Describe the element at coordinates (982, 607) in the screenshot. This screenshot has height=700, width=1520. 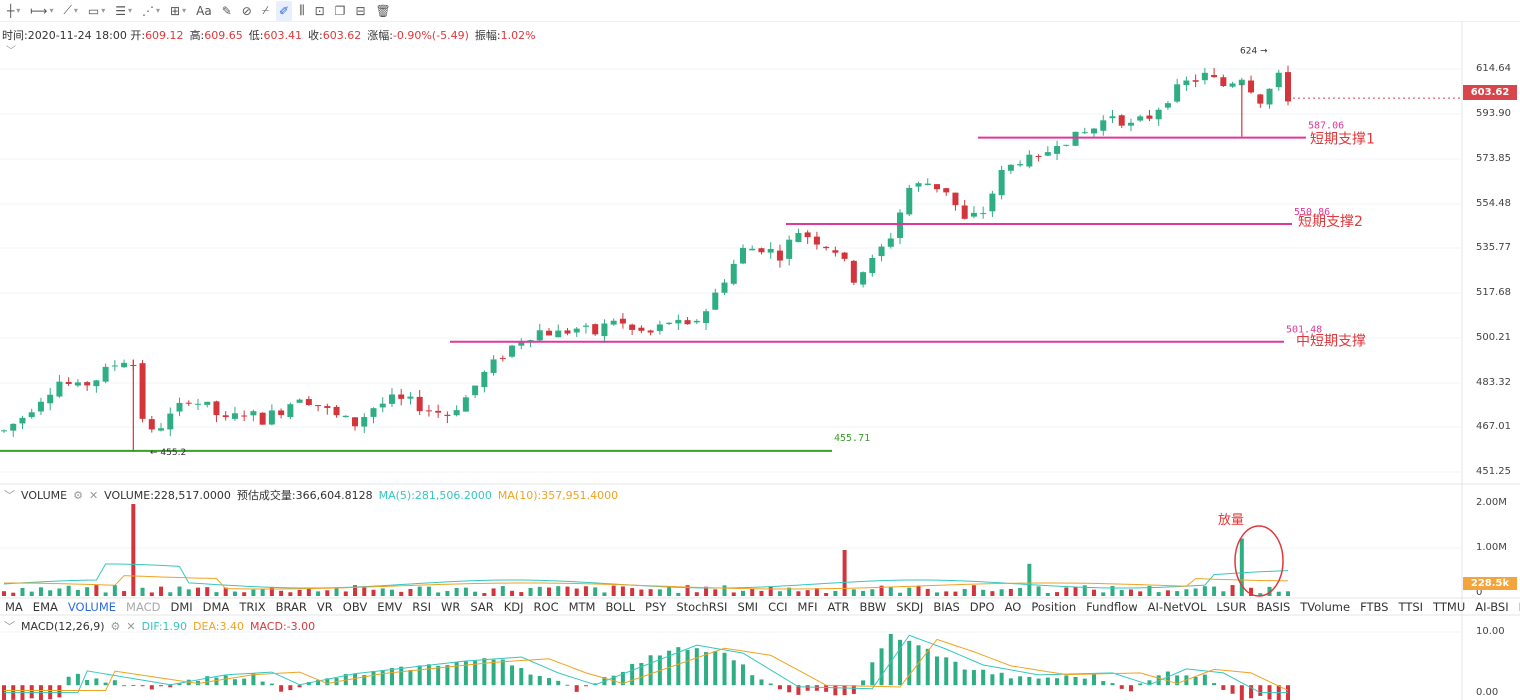
I see `tab-dpo: DPO` at that location.